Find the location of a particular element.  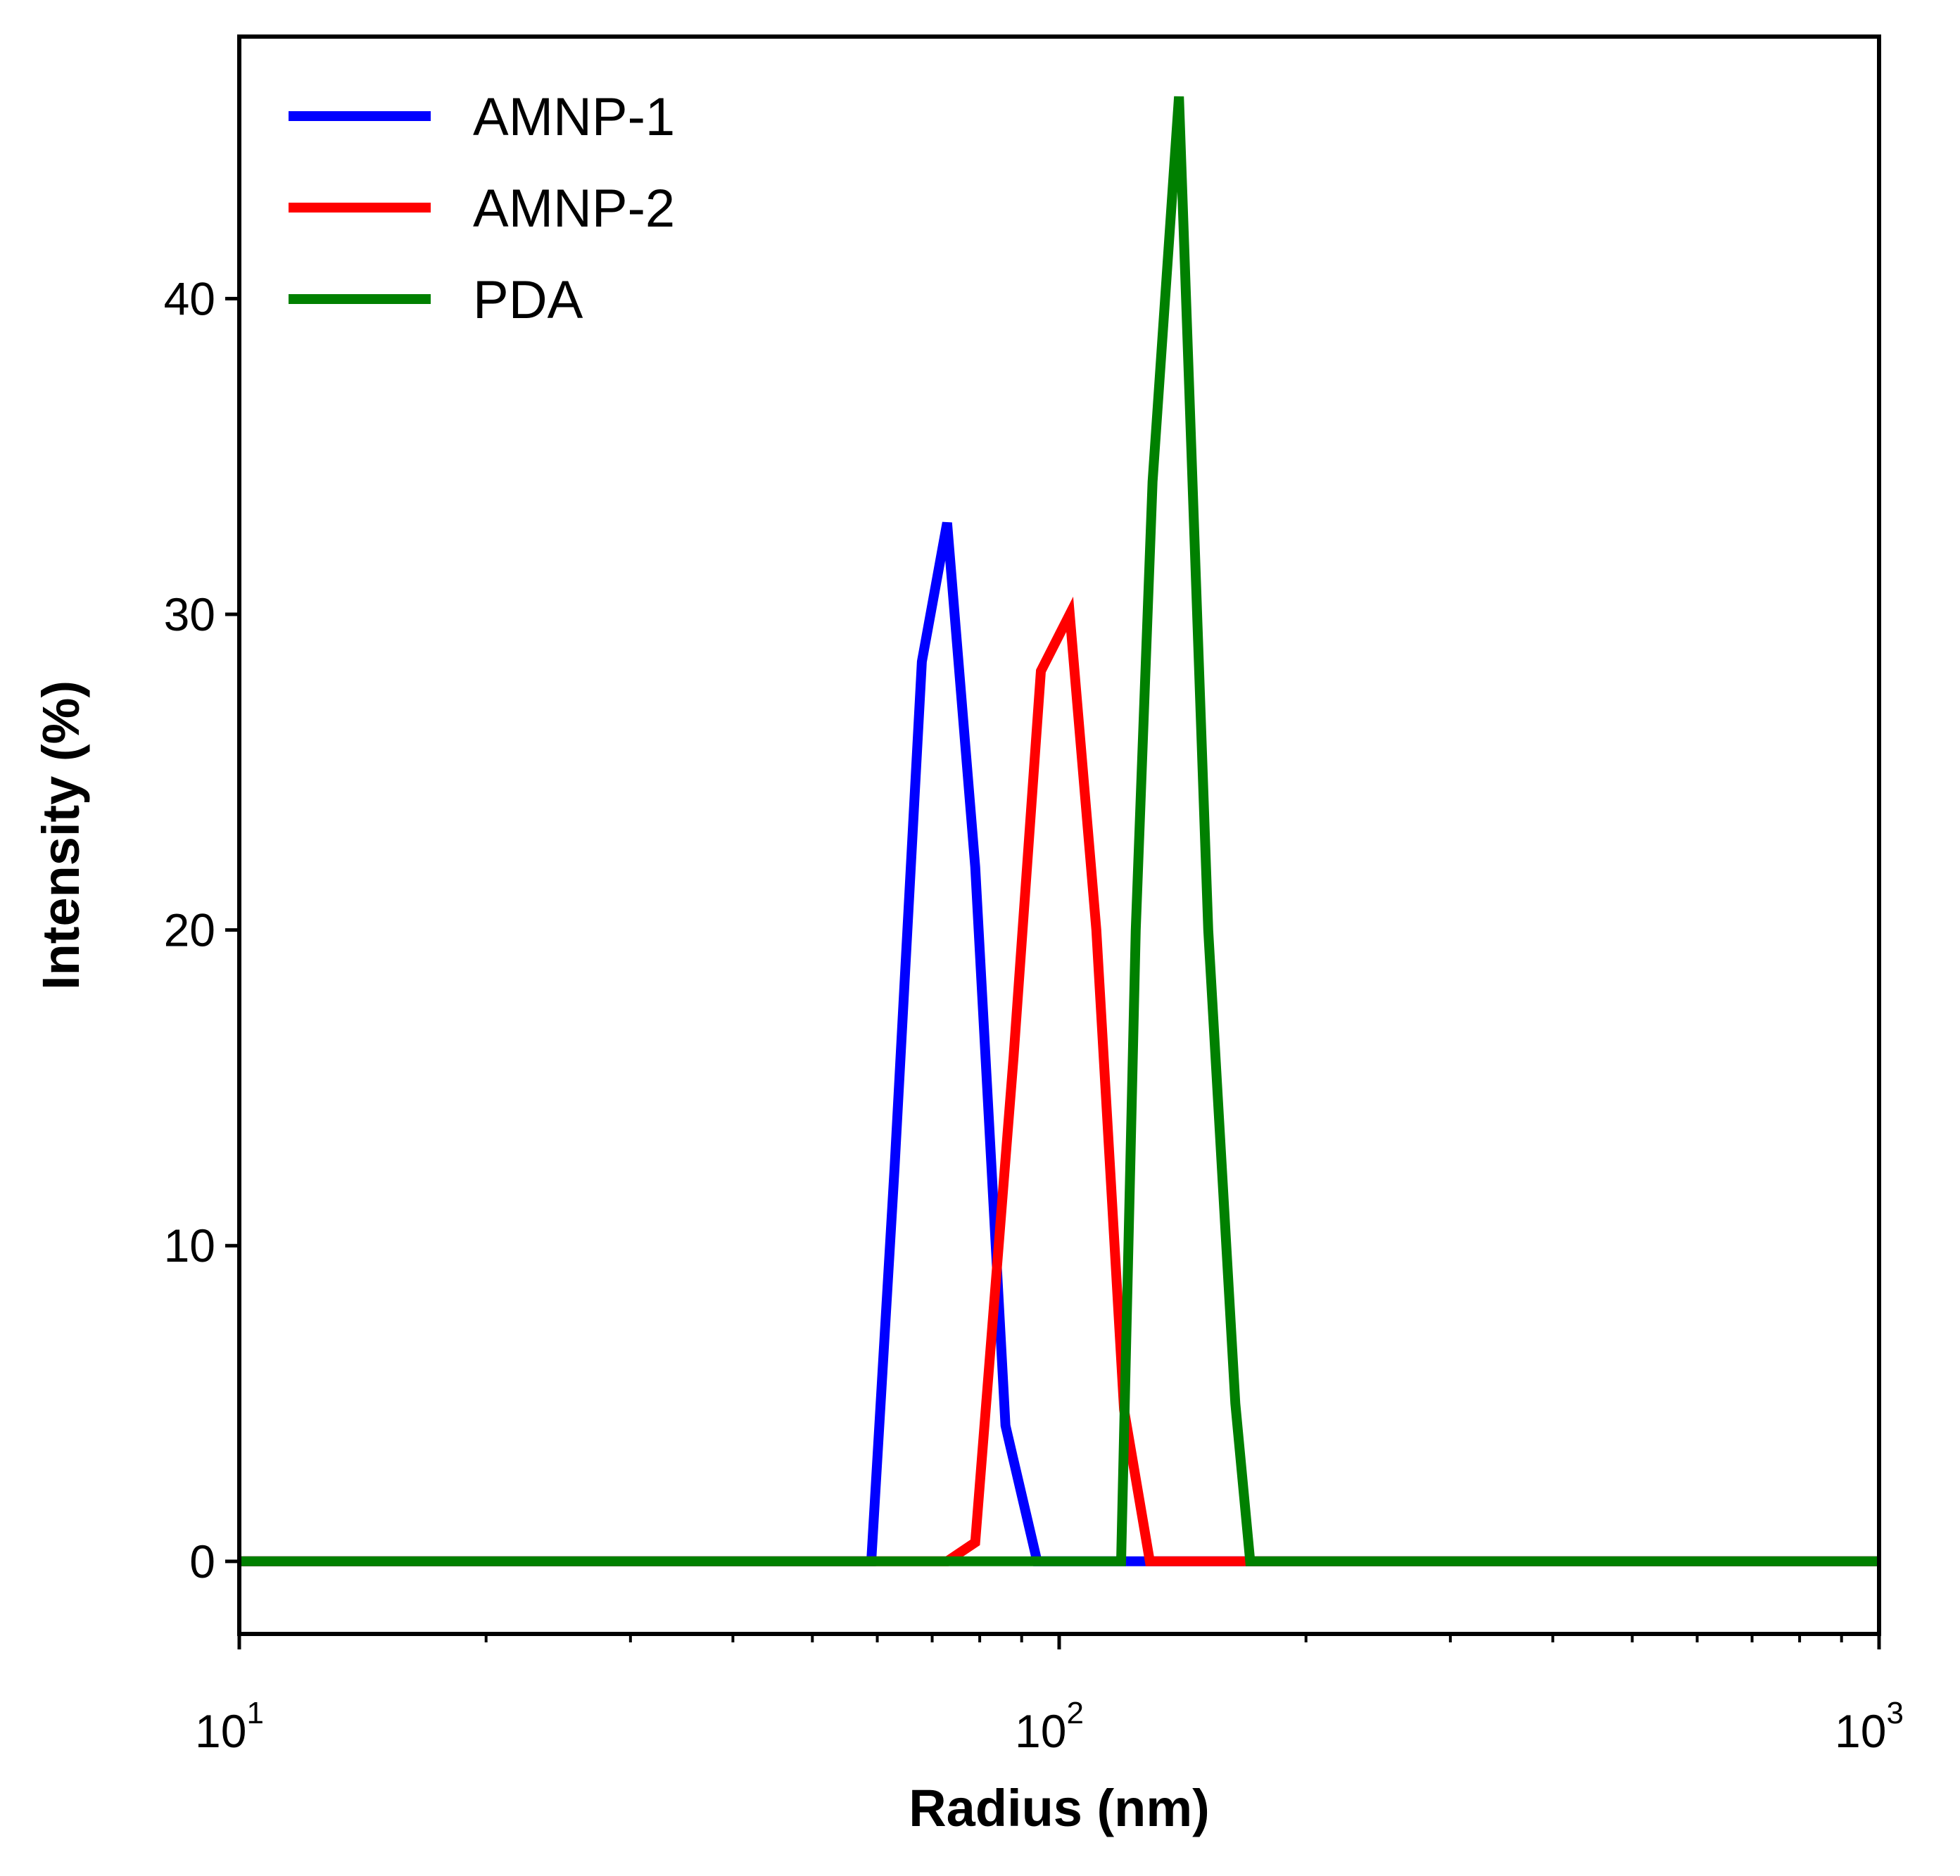

legend-label-pda: PDA is located at coordinates (528, 300).